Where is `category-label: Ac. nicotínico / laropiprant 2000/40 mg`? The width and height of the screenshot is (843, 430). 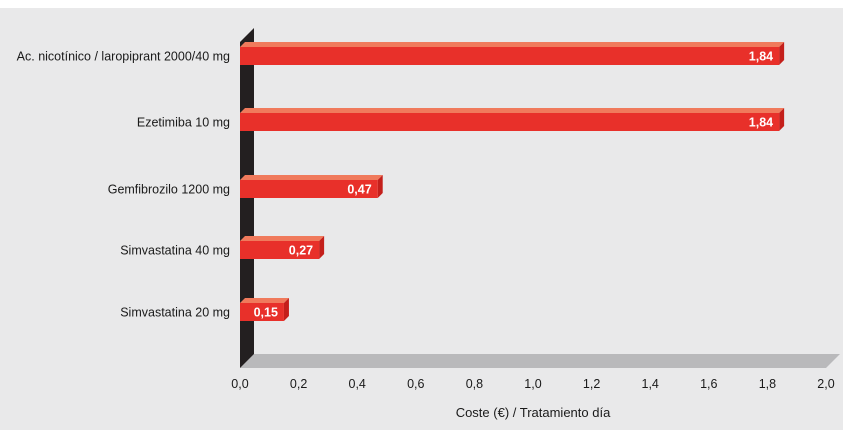
category-label: Ac. nicotínico / laropiprant 2000/40 mg is located at coordinates (123, 57).